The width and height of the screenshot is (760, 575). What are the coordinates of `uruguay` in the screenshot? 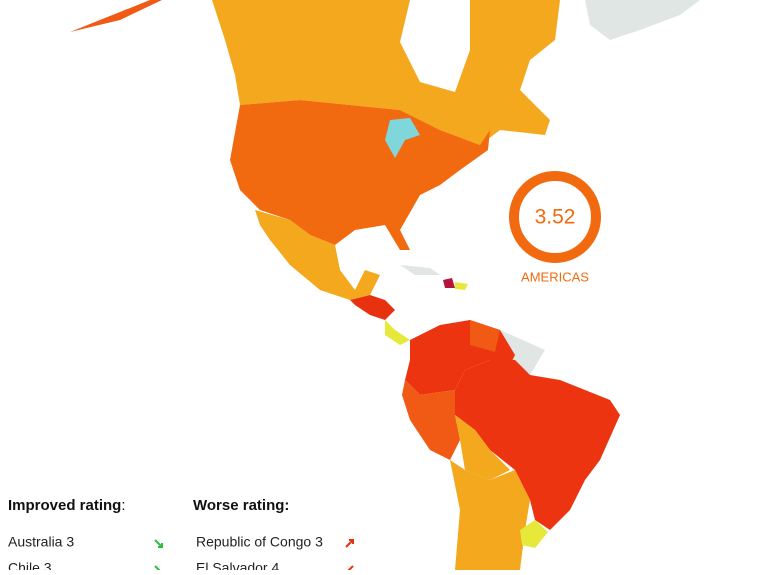 It's located at (534, 534).